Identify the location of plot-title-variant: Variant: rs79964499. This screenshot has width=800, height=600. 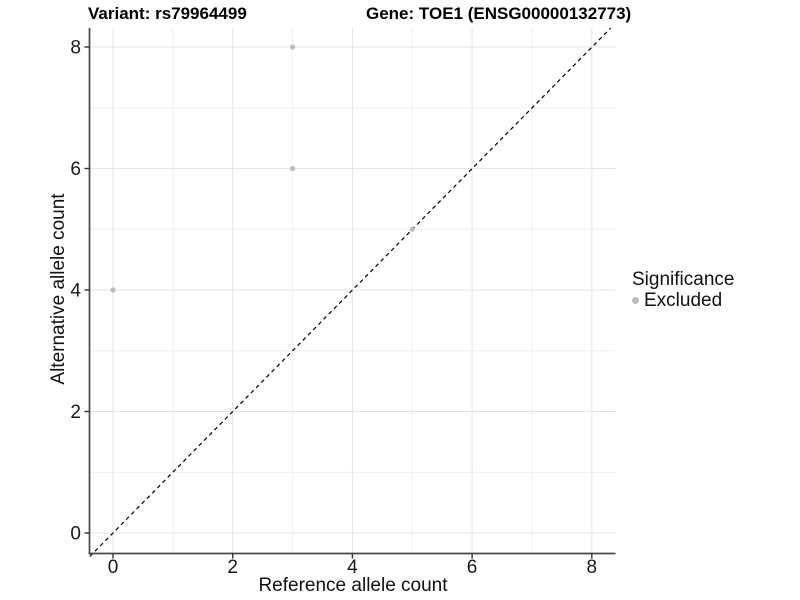
(167, 13).